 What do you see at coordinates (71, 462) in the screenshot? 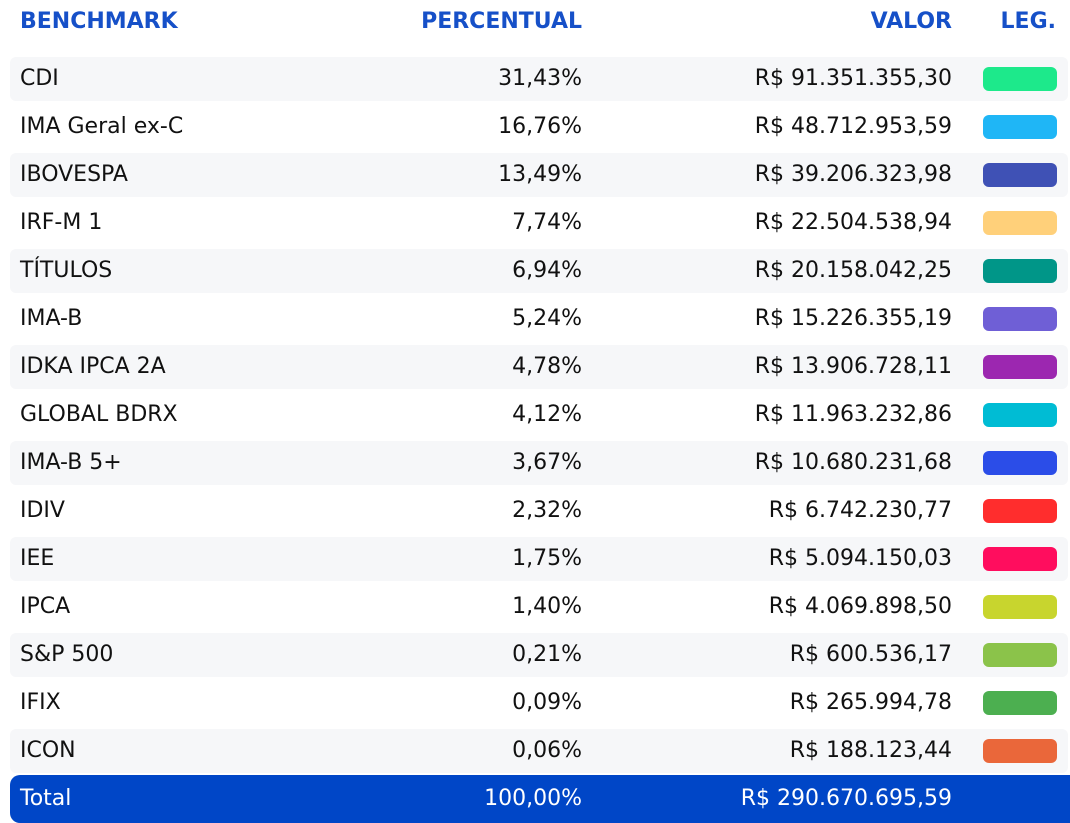
I see `benchmark-name: IMA-B 5+` at bounding box center [71, 462].